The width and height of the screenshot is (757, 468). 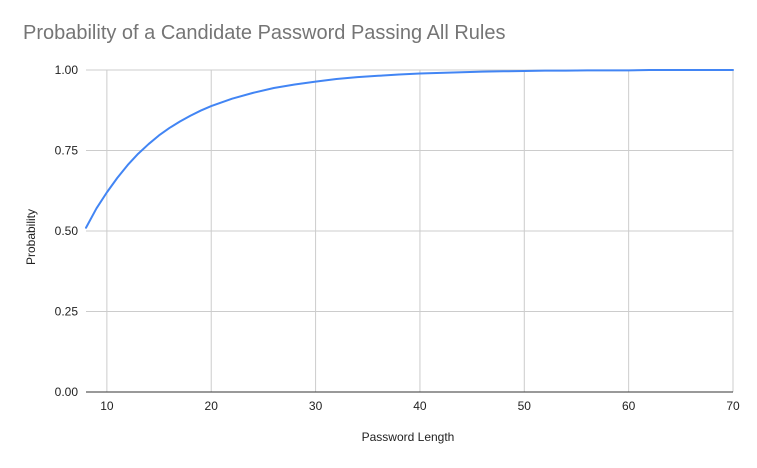 What do you see at coordinates (67, 151) in the screenshot?
I see `y-tick-label: 0.75` at bounding box center [67, 151].